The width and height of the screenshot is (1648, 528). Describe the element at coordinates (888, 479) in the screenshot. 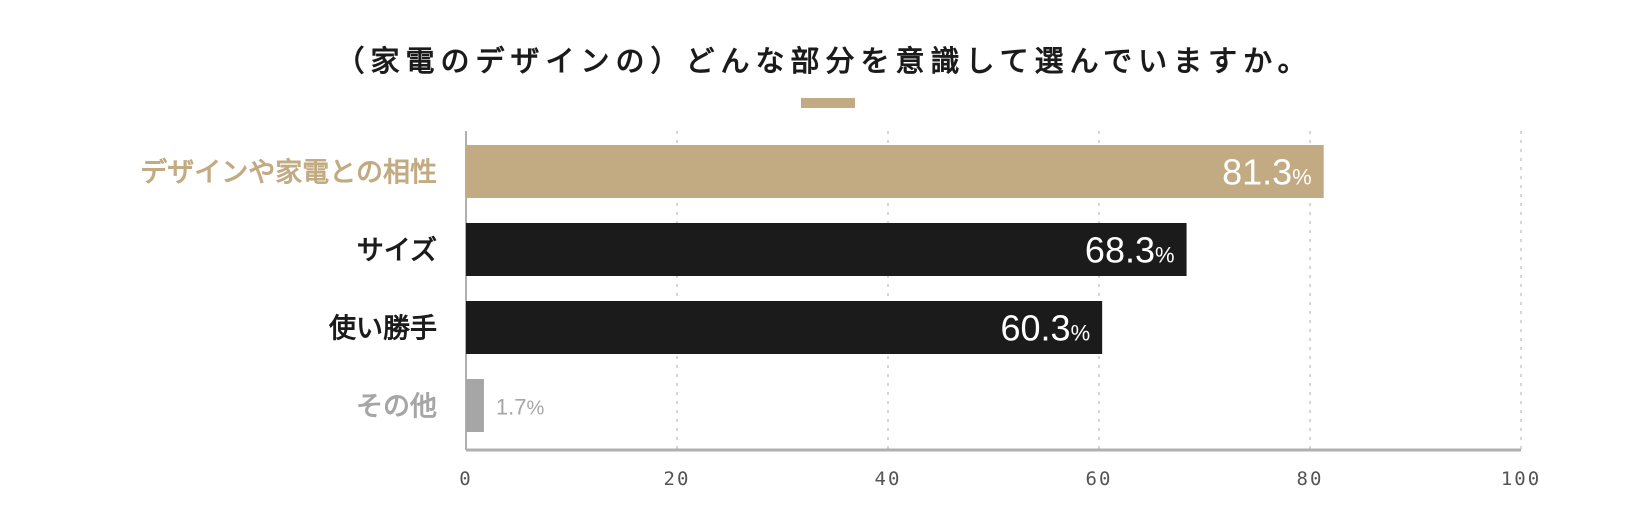

I see `x-tick-label: 40` at that location.